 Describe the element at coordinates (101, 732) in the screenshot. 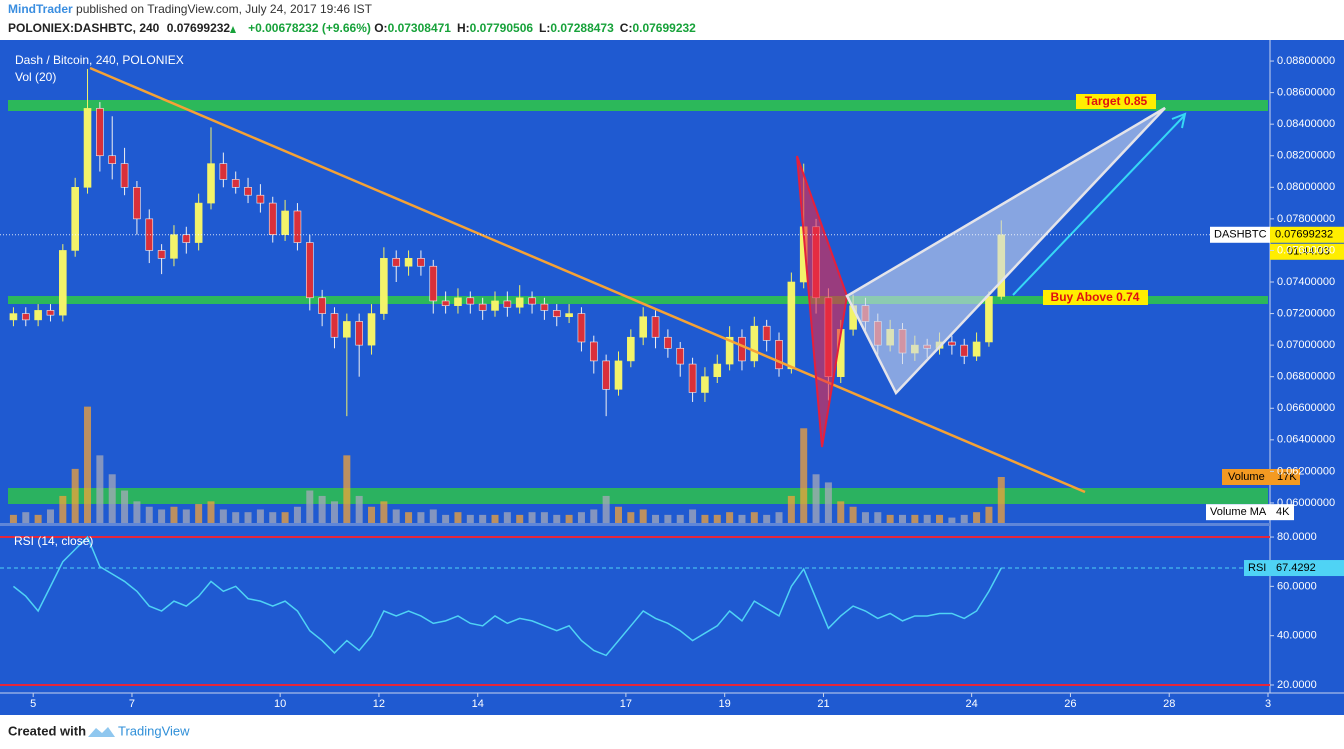

I see `logo` at that location.